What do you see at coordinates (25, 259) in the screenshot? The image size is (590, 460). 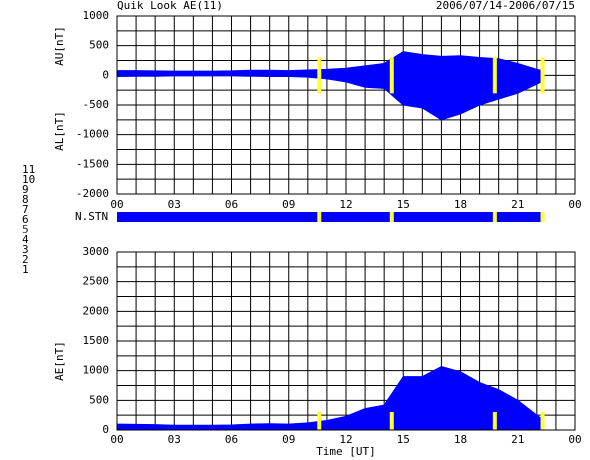 I see `station-legend: 2` at bounding box center [25, 259].